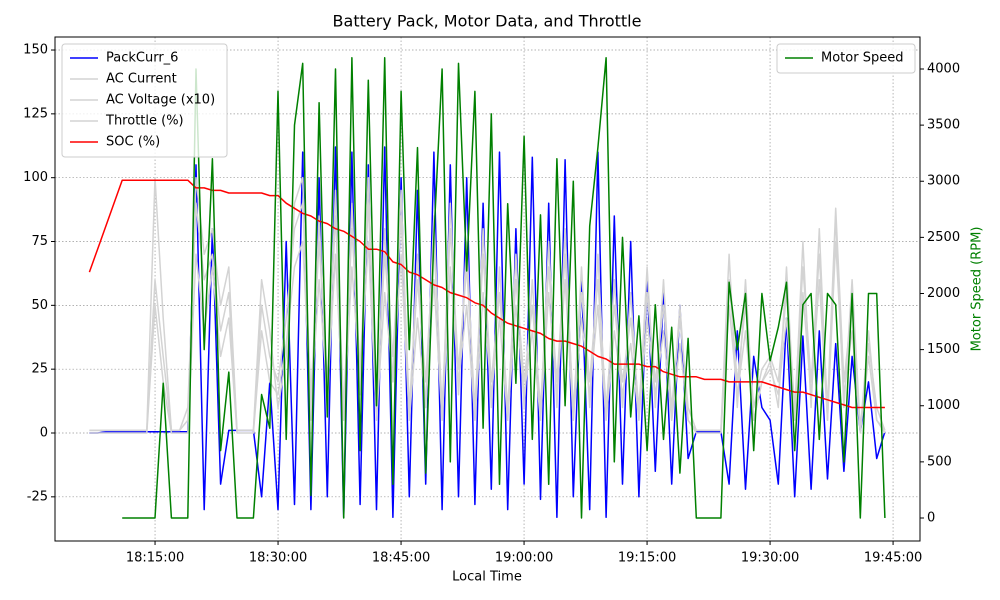  Describe the element at coordinates (487, 21) in the screenshot. I see `chart-title: Battery Pack, Motor Data, and Throttle` at that location.